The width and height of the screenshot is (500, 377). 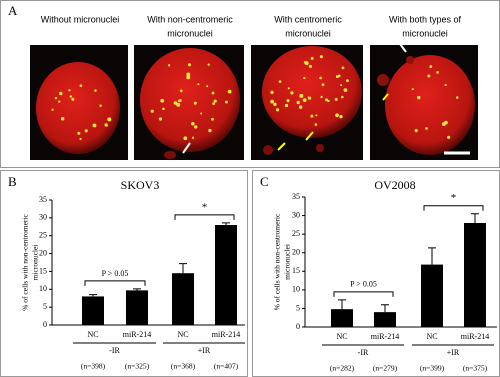 I want to click on chart-title: SKOV3, so click(x=140, y=185).